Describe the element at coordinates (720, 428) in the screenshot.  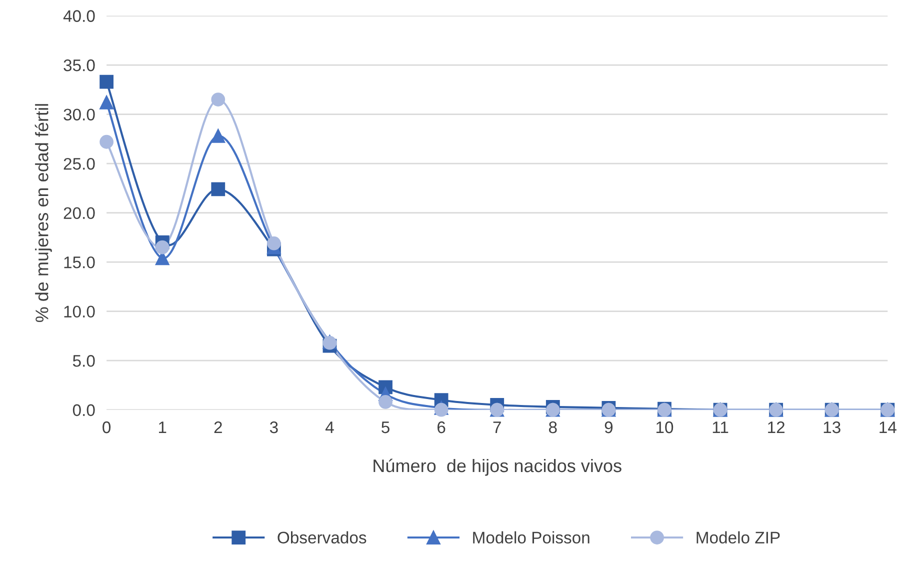
I see `x-tick-label: 11` at that location.